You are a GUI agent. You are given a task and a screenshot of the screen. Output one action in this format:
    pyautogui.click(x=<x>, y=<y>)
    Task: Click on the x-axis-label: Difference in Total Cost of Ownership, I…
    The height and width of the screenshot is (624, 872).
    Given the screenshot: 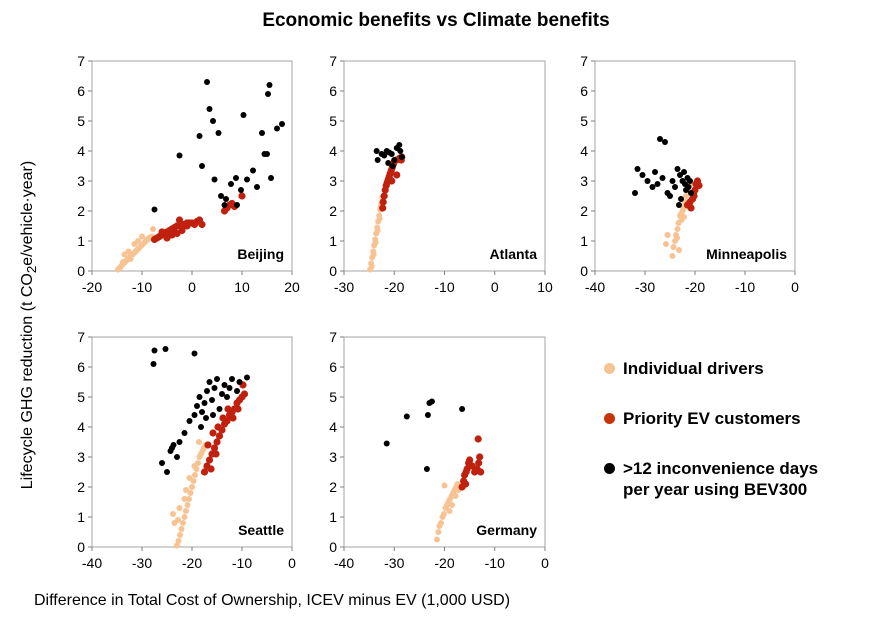 What is the action you would take?
    pyautogui.click(x=272, y=600)
    